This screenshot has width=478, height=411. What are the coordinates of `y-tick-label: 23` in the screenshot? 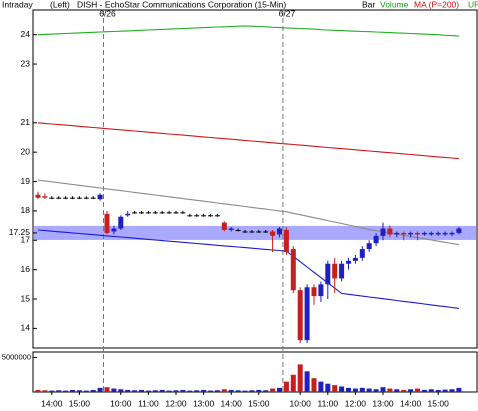 It's located at (26, 63).